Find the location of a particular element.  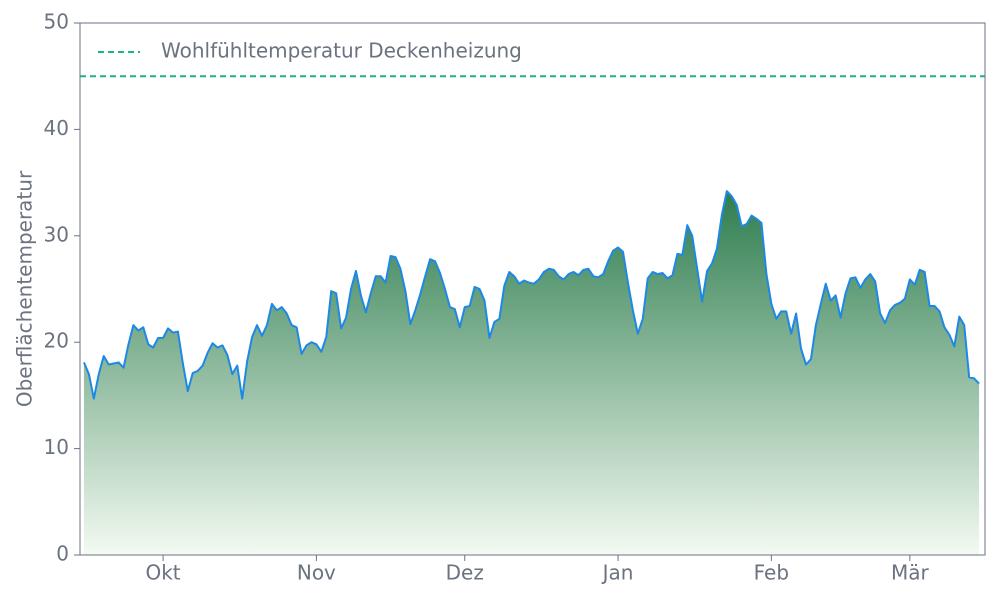

y-tick-label: 30 is located at coordinates (56, 234).